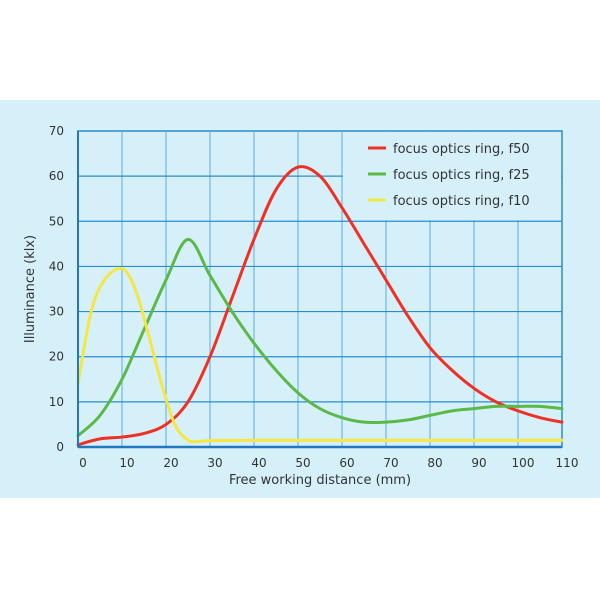 The width and height of the screenshot is (600, 600). Describe the element at coordinates (83, 463) in the screenshot. I see `x-tick-label: 0` at that location.